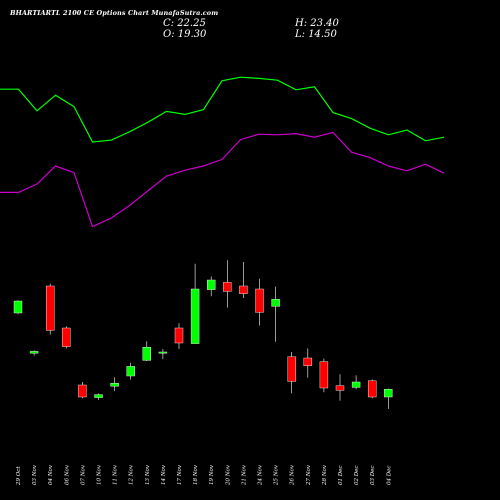 The image size is (500, 500). I want to click on x-tick-label: 13 Nov, so click(148, 474).